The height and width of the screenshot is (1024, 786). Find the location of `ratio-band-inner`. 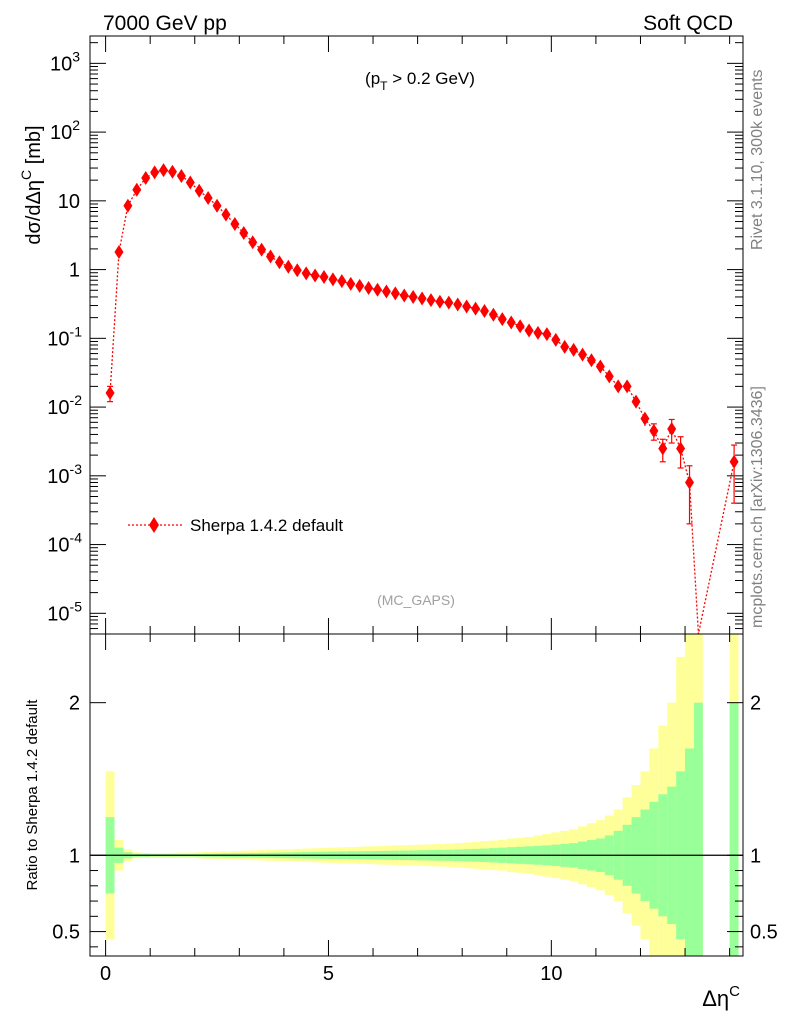

ratio-band-inner is located at coordinates (689, 852).